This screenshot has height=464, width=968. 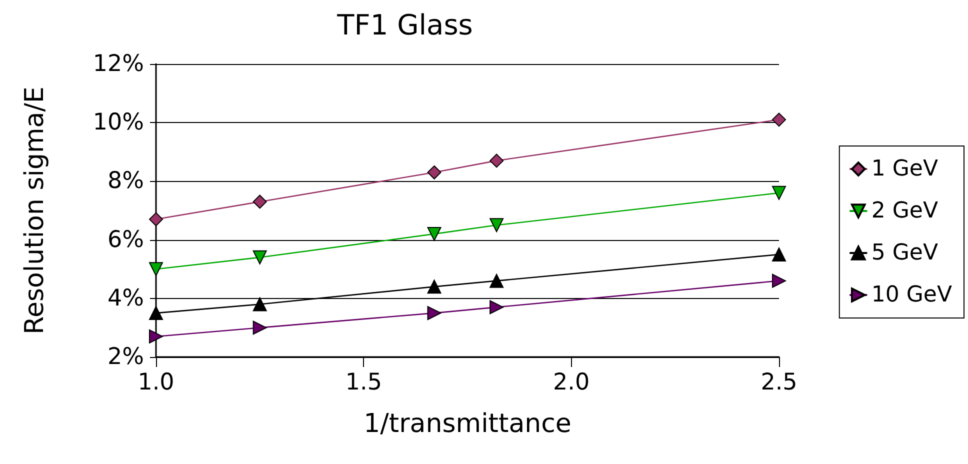 I want to click on x-tick-label: 1.5, so click(x=363, y=383).